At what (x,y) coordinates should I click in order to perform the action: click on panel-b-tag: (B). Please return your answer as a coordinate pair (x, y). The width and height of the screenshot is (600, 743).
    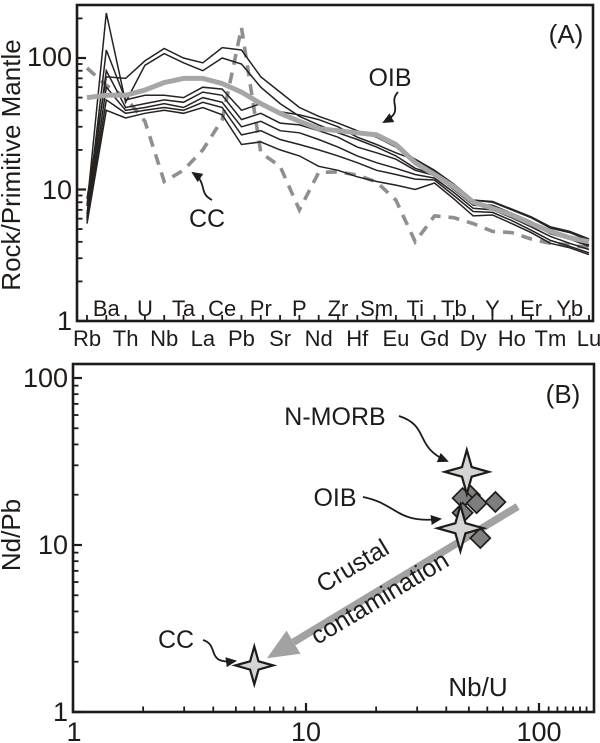
    Looking at the image, I should click on (563, 394).